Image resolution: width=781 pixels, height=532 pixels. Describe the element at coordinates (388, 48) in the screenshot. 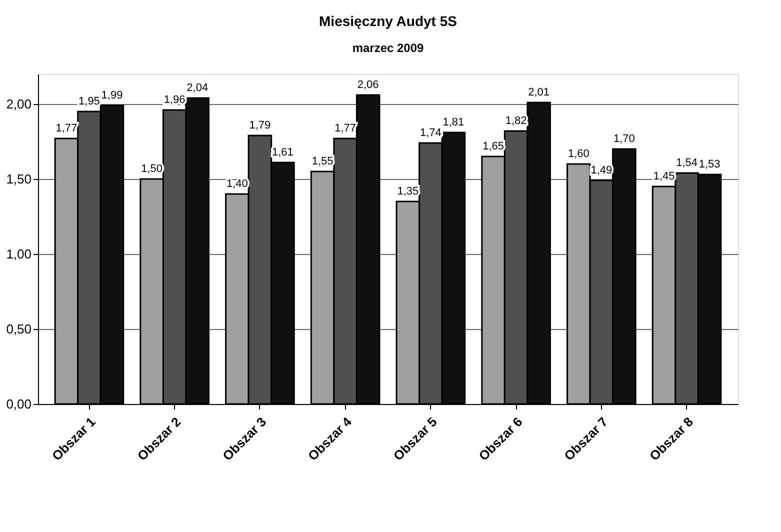

I see `chart-subtitle: marzec 2009` at that location.